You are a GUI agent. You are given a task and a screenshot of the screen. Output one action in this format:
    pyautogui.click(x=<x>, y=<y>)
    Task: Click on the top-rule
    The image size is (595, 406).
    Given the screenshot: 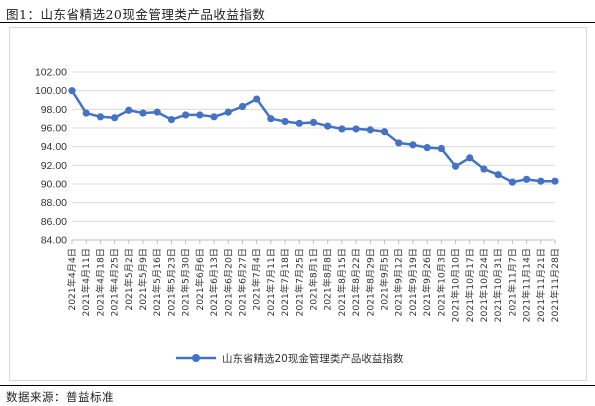 What is the action you would take?
    pyautogui.click(x=297, y=22)
    